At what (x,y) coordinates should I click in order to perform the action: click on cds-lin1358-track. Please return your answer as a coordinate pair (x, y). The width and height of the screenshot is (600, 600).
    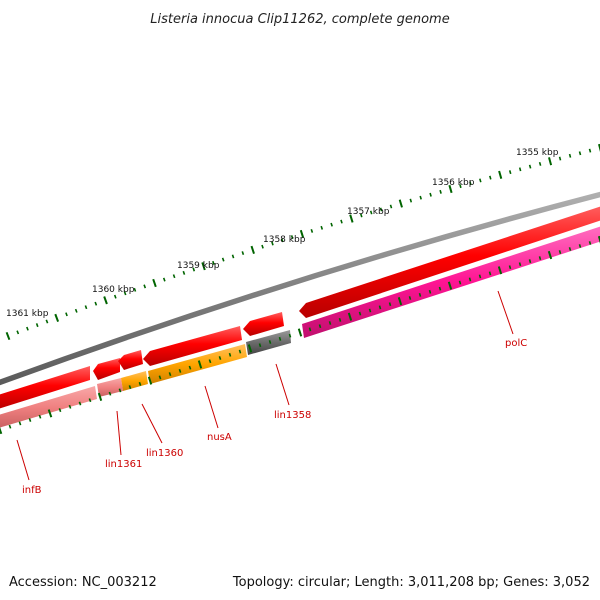
    Looking at the image, I should click on (268, 342).